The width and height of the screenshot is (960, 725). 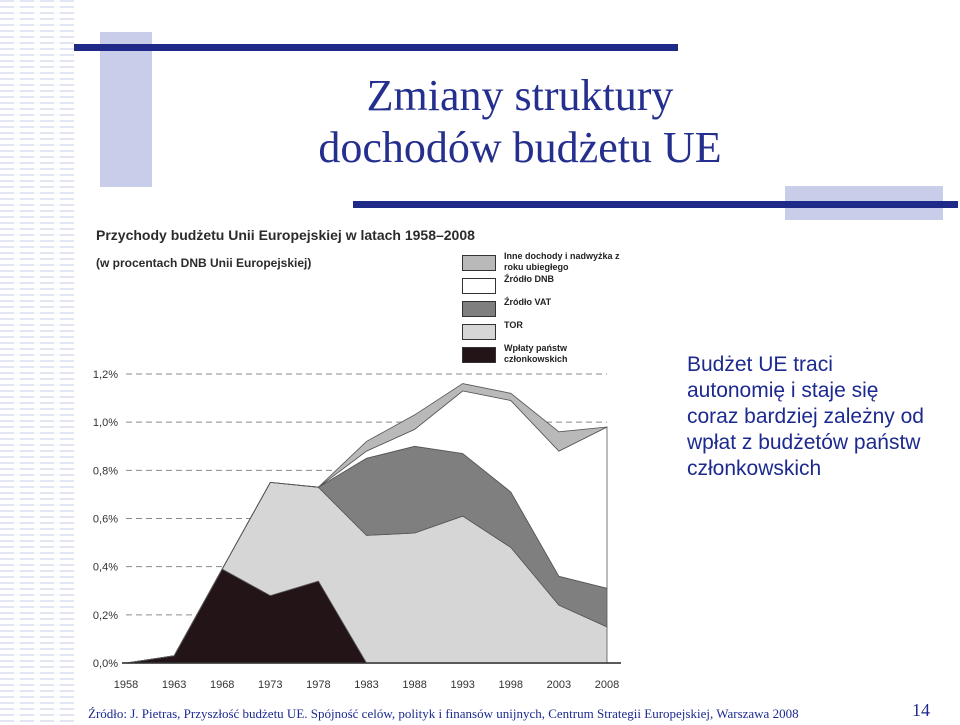 What do you see at coordinates (105, 375) in the screenshot?
I see `y-tick-label: 1,2%` at bounding box center [105, 375].